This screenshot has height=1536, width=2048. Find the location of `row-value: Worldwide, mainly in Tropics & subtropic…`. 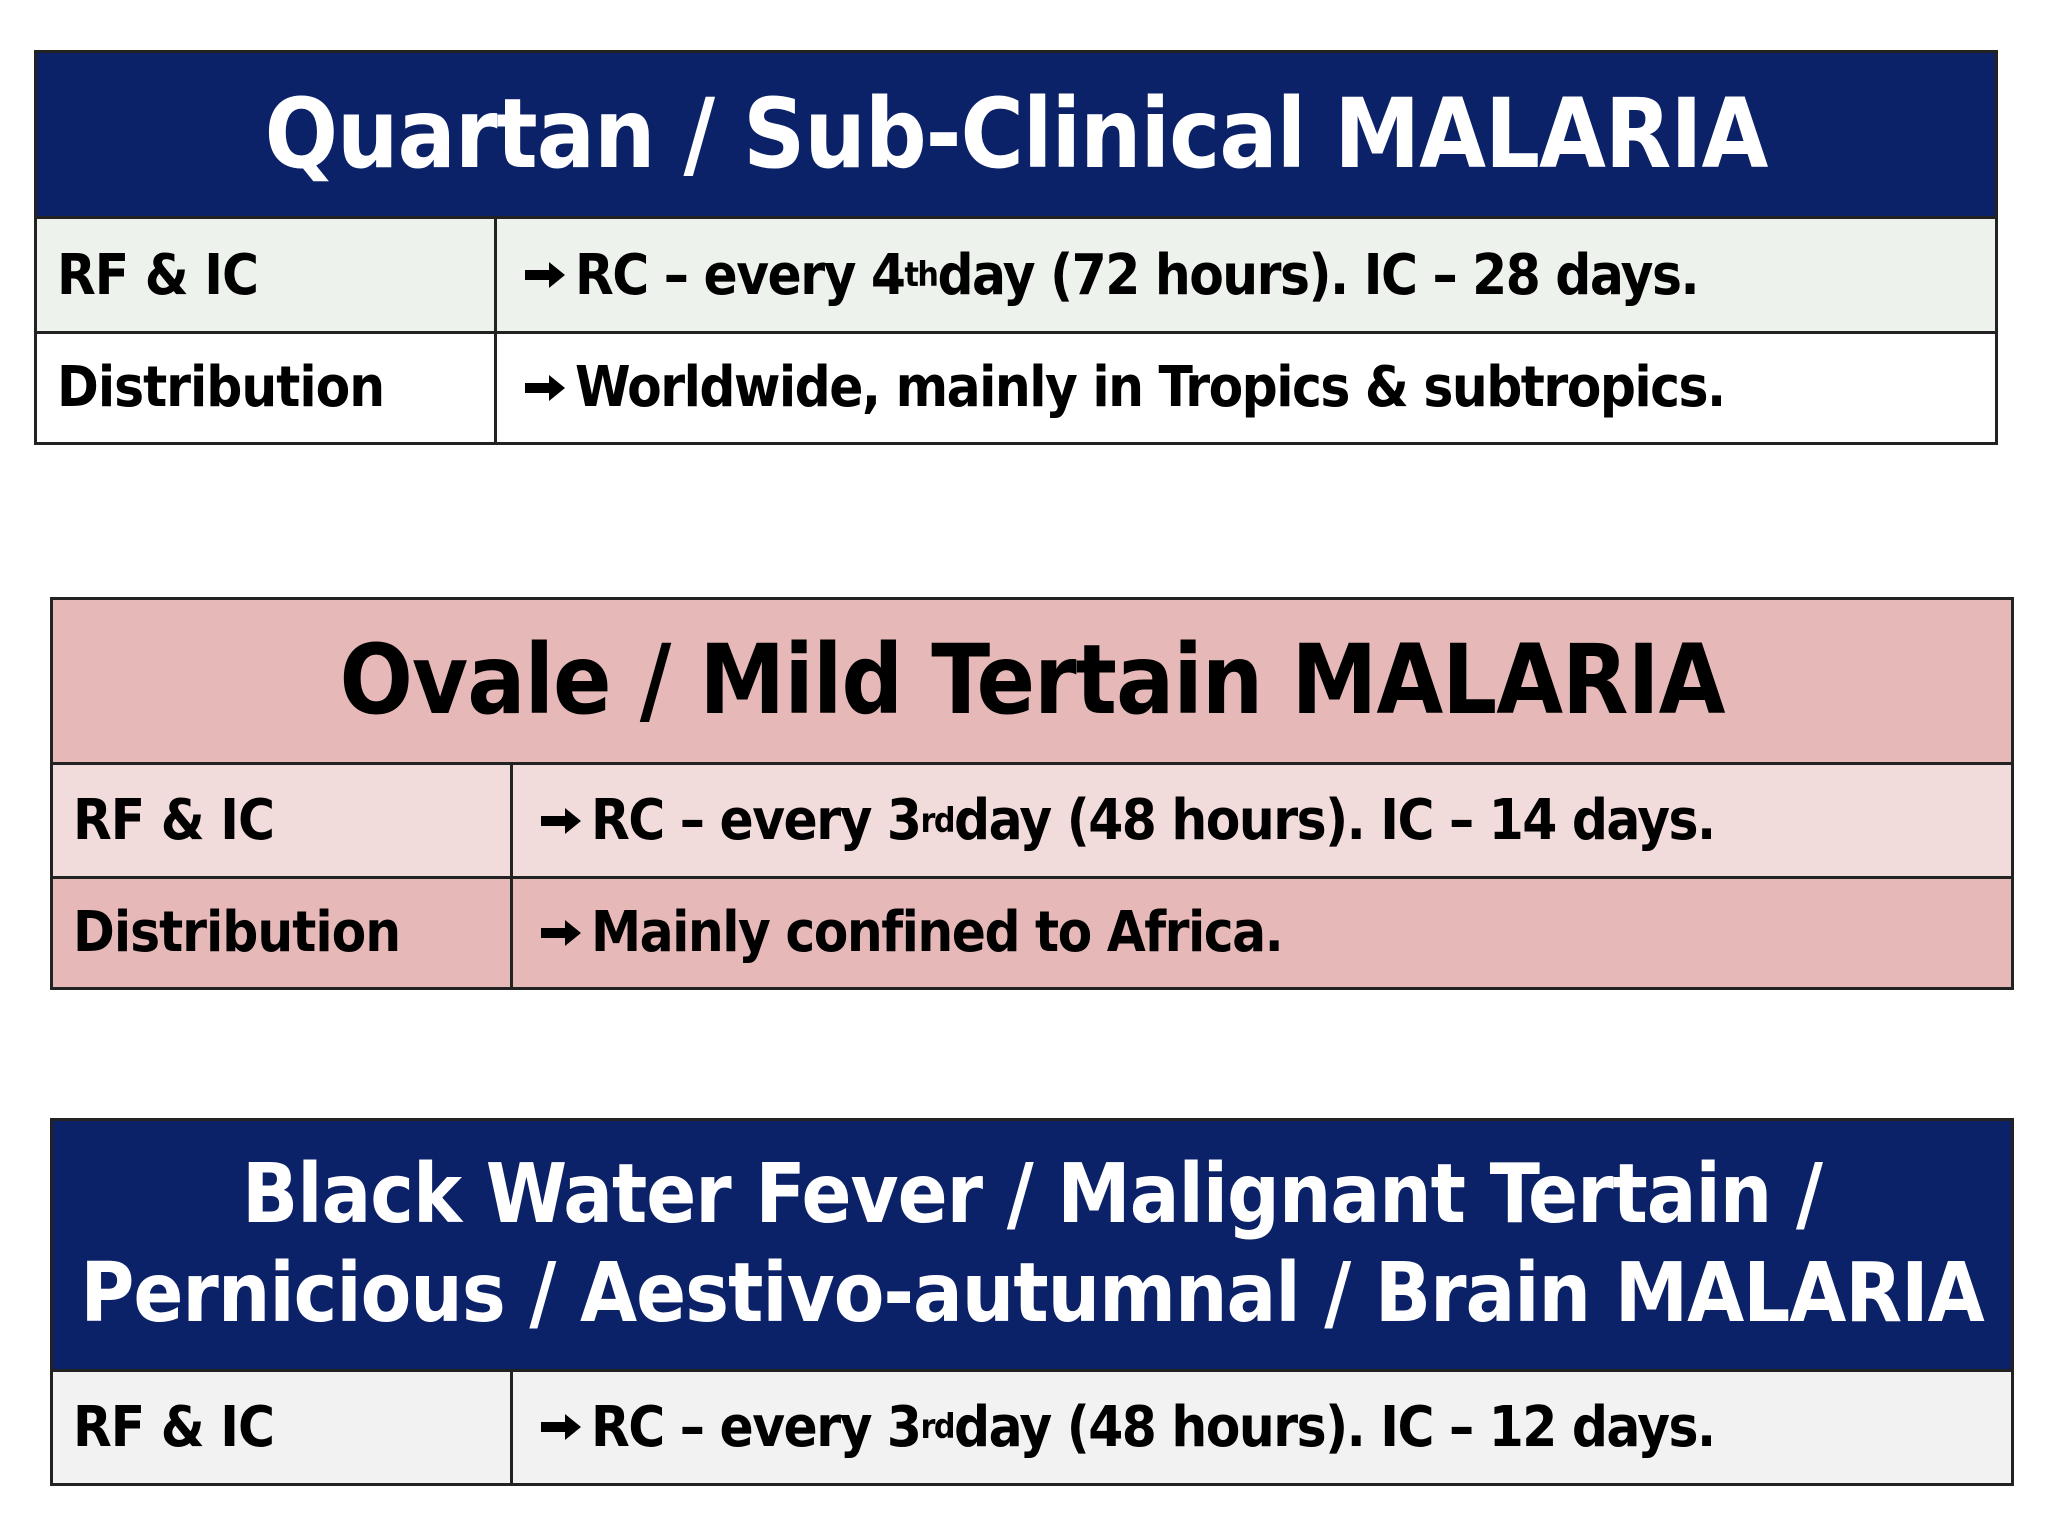

row-value: Worldwide, mainly in Tropics & subtropic… is located at coordinates (1246, 388).